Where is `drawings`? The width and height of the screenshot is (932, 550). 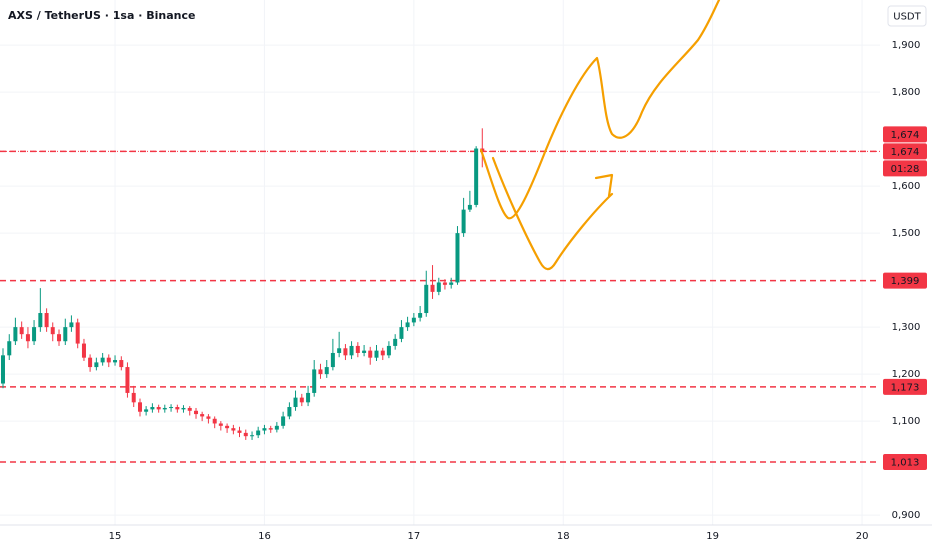
drawings is located at coordinates (600, 135).